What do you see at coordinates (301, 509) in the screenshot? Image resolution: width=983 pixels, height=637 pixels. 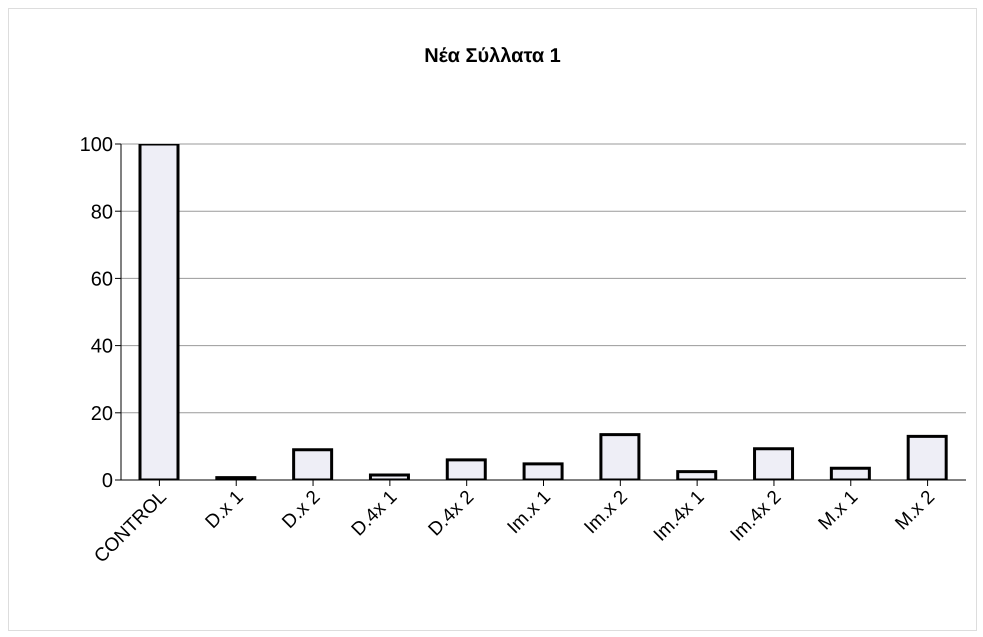 I see `x-tick-label: D.x 2` at bounding box center [301, 509].